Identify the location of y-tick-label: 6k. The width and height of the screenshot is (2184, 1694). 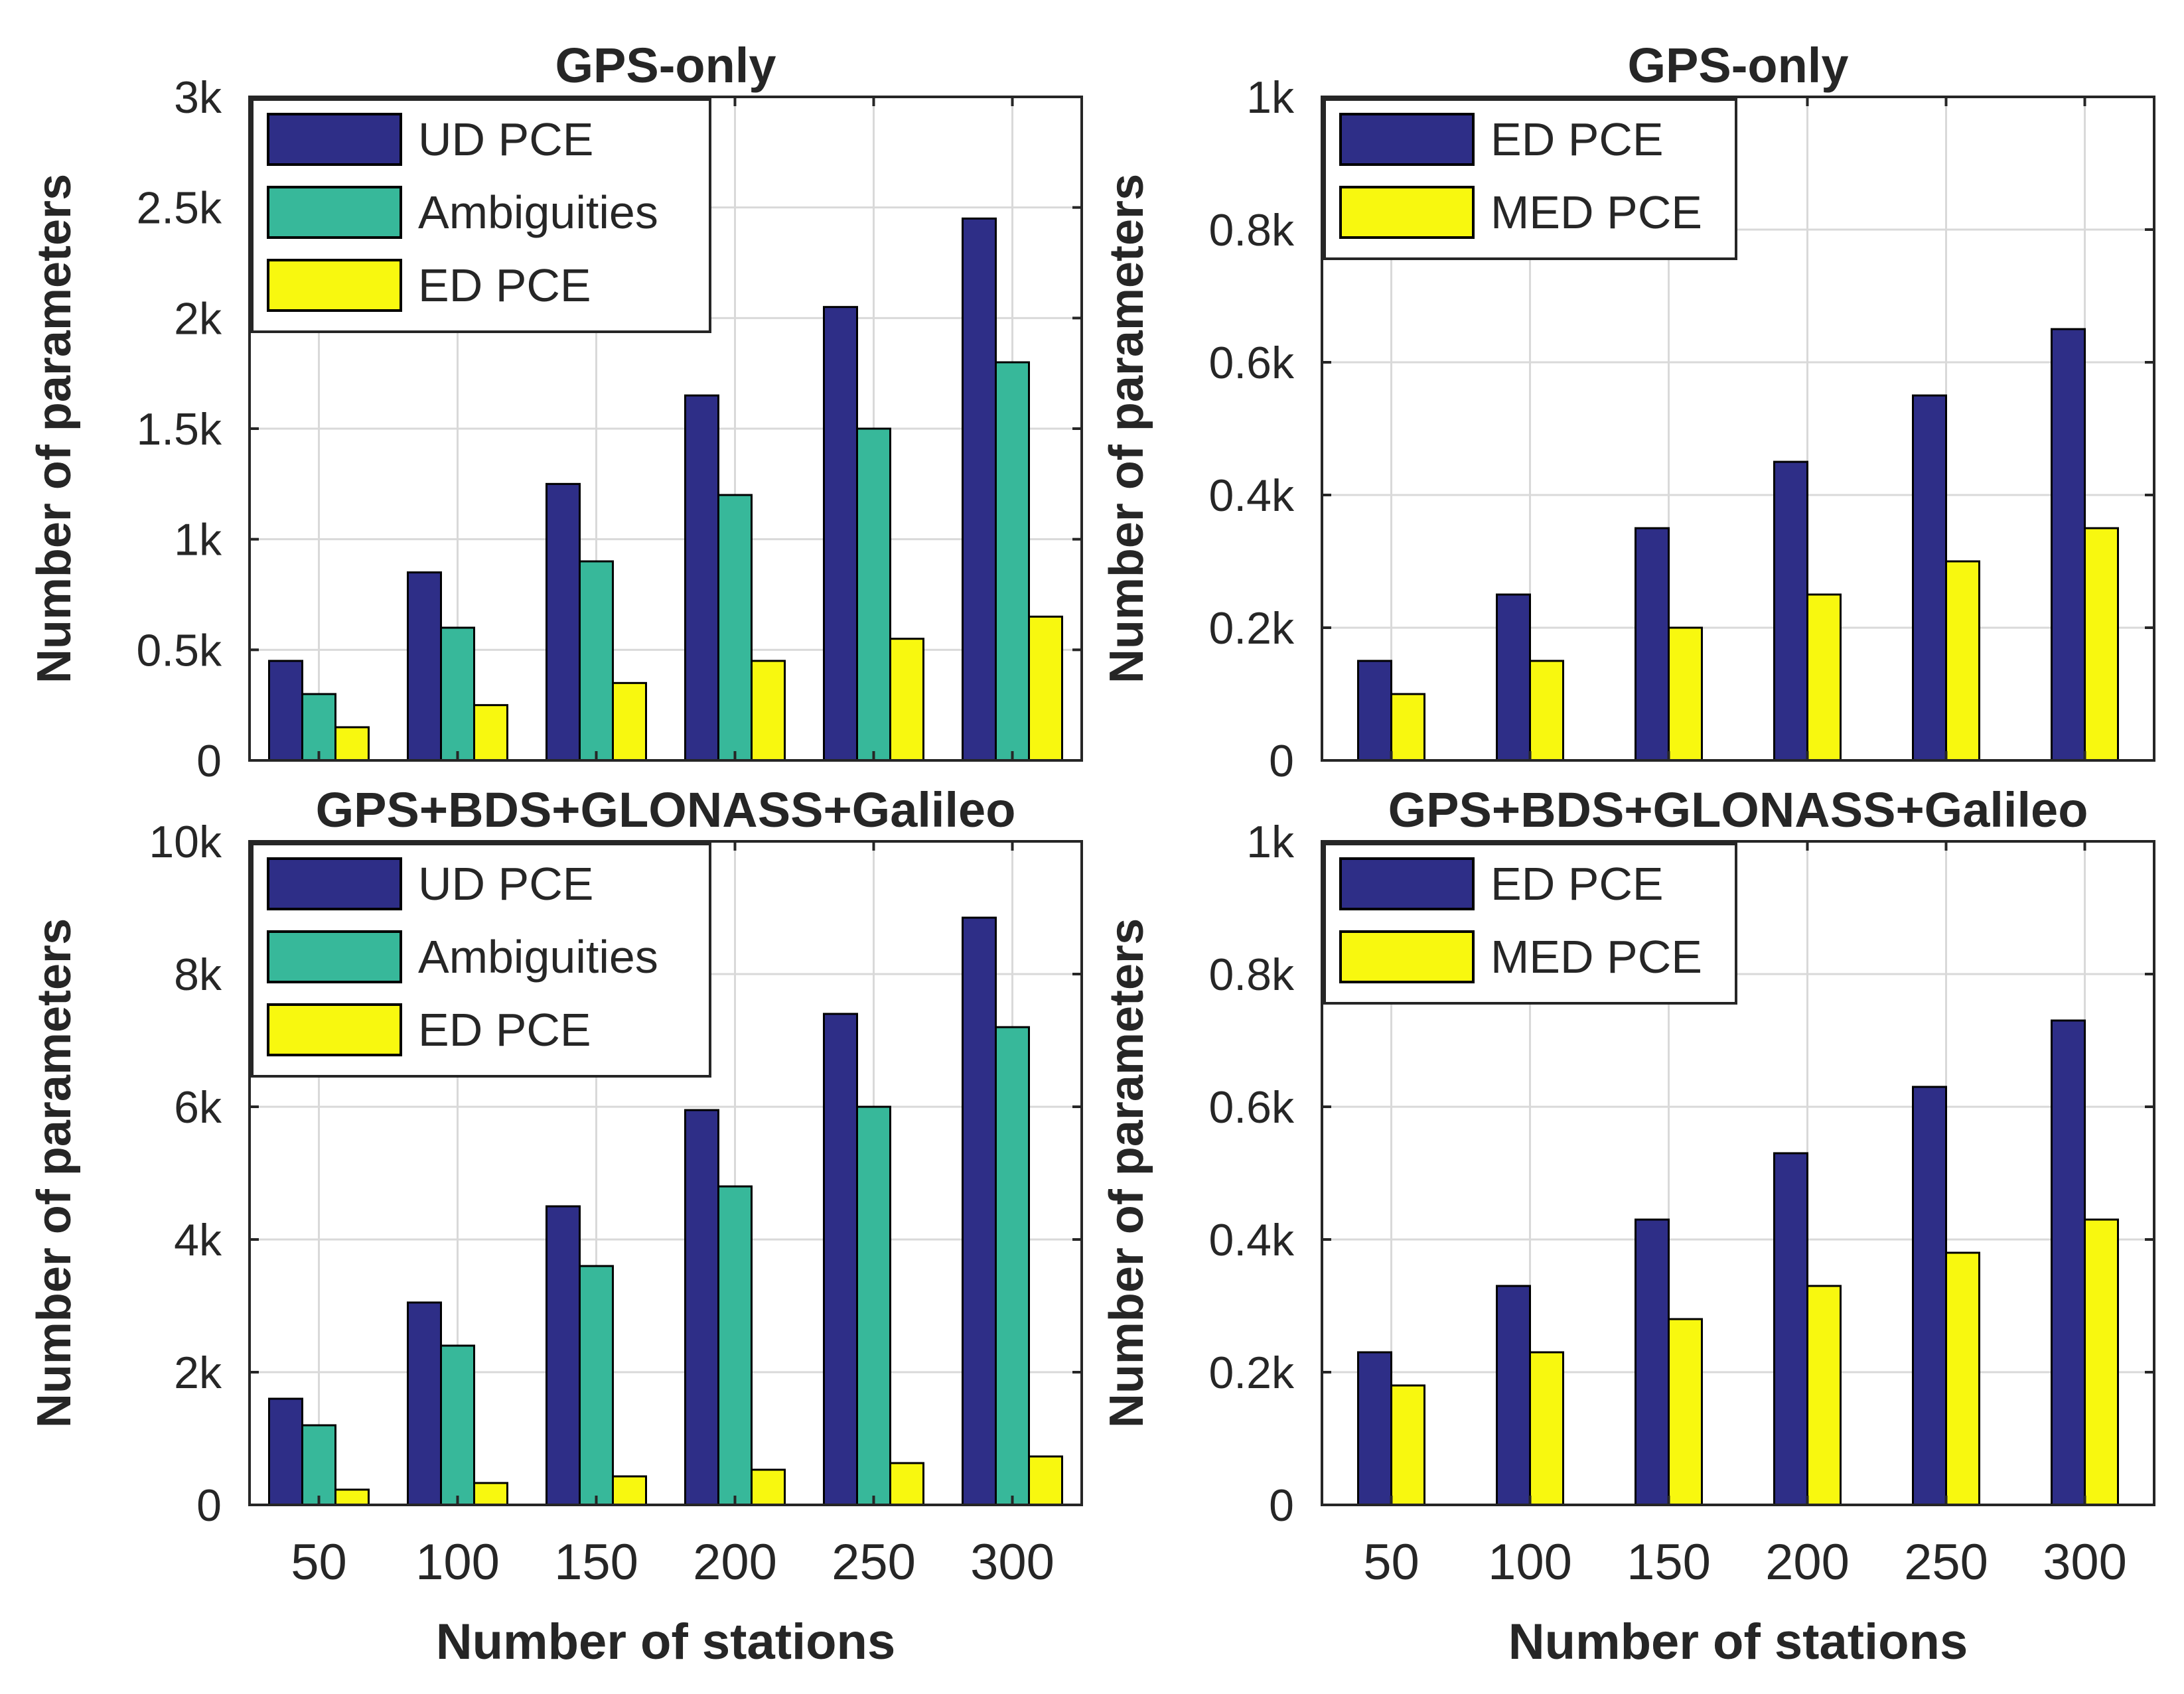
(198, 1108).